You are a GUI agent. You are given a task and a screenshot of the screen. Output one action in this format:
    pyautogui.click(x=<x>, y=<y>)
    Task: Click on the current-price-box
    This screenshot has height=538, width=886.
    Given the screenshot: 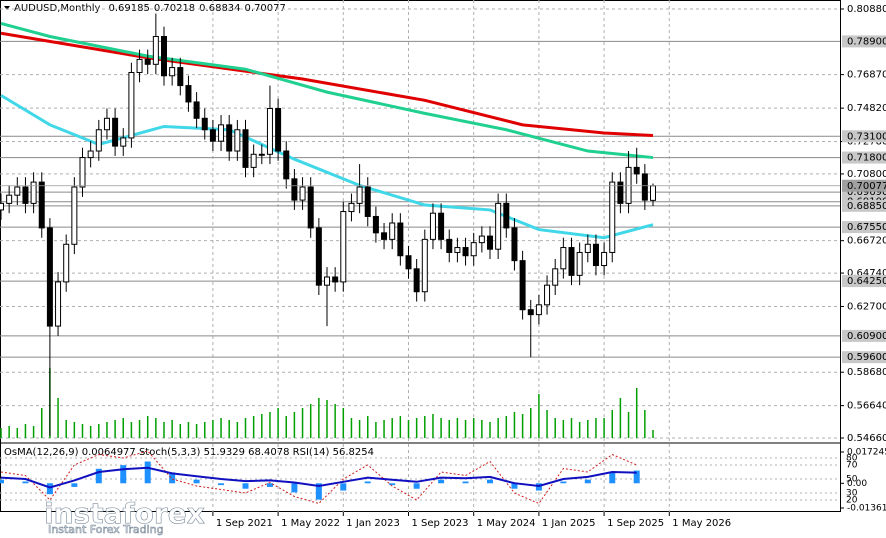 What is the action you would take?
    pyautogui.click(x=864, y=185)
    